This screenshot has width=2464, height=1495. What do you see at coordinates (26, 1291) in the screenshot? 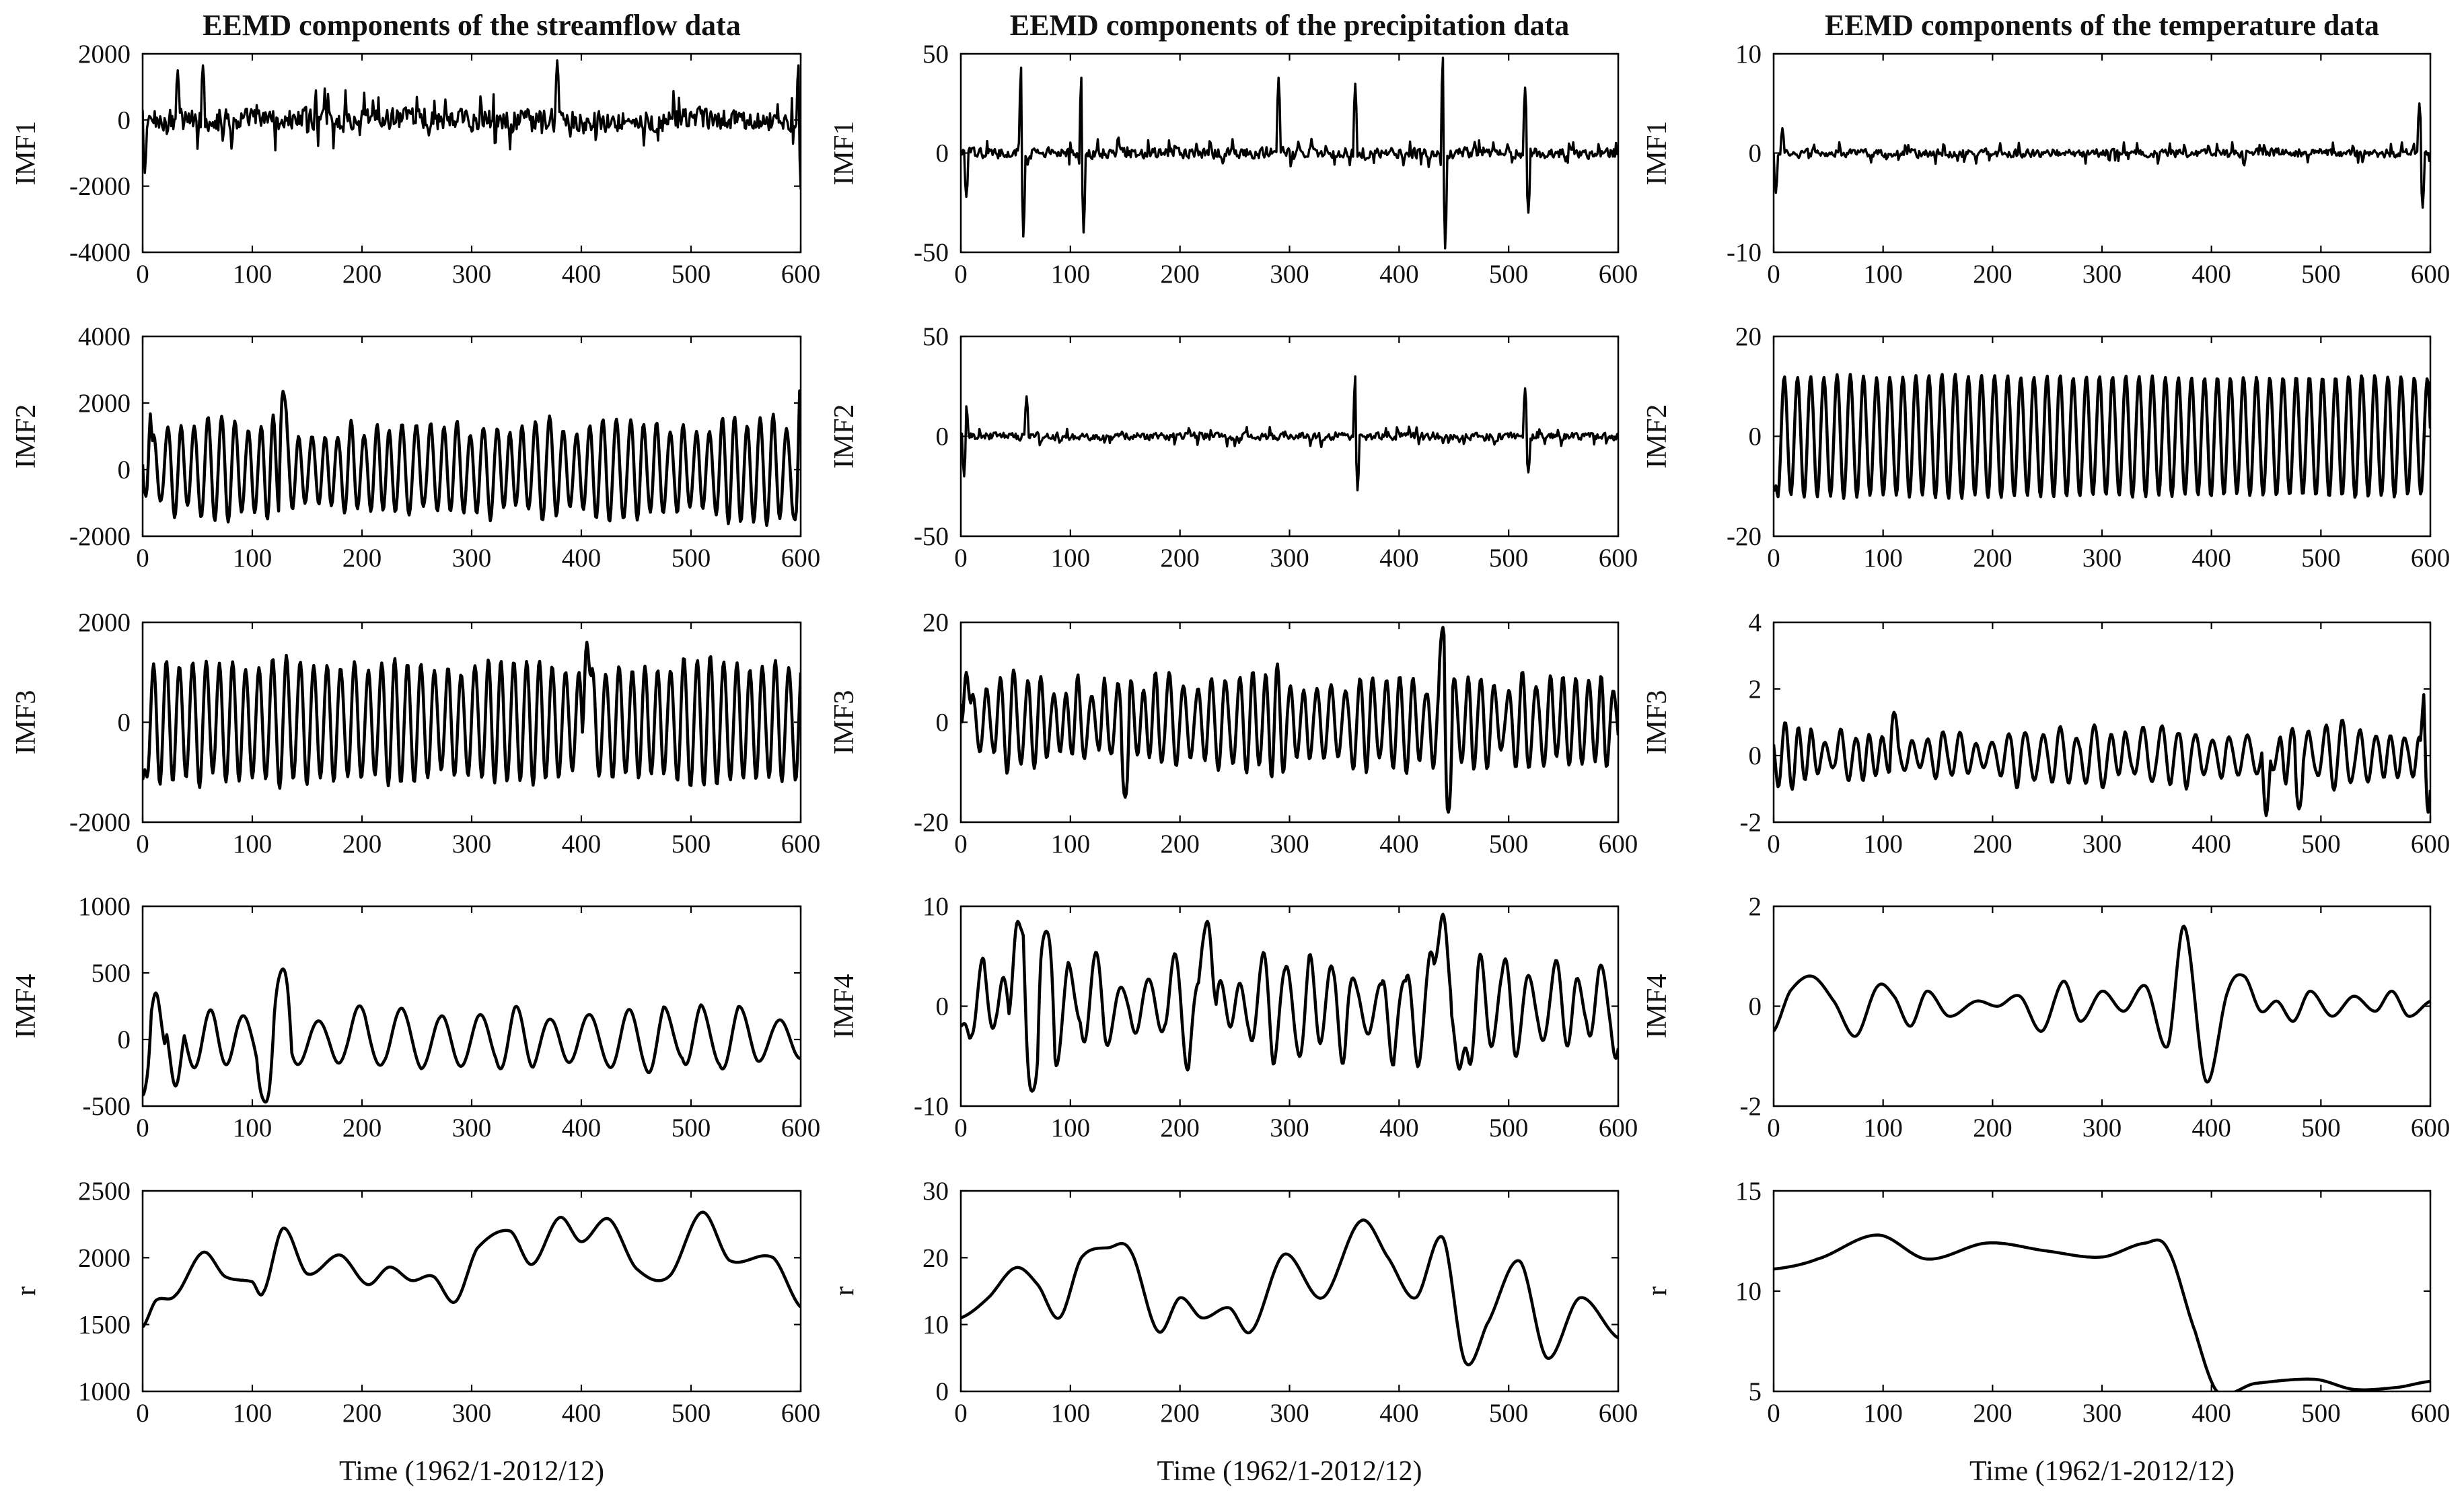
I see `y-axis-label: r` at bounding box center [26, 1291].